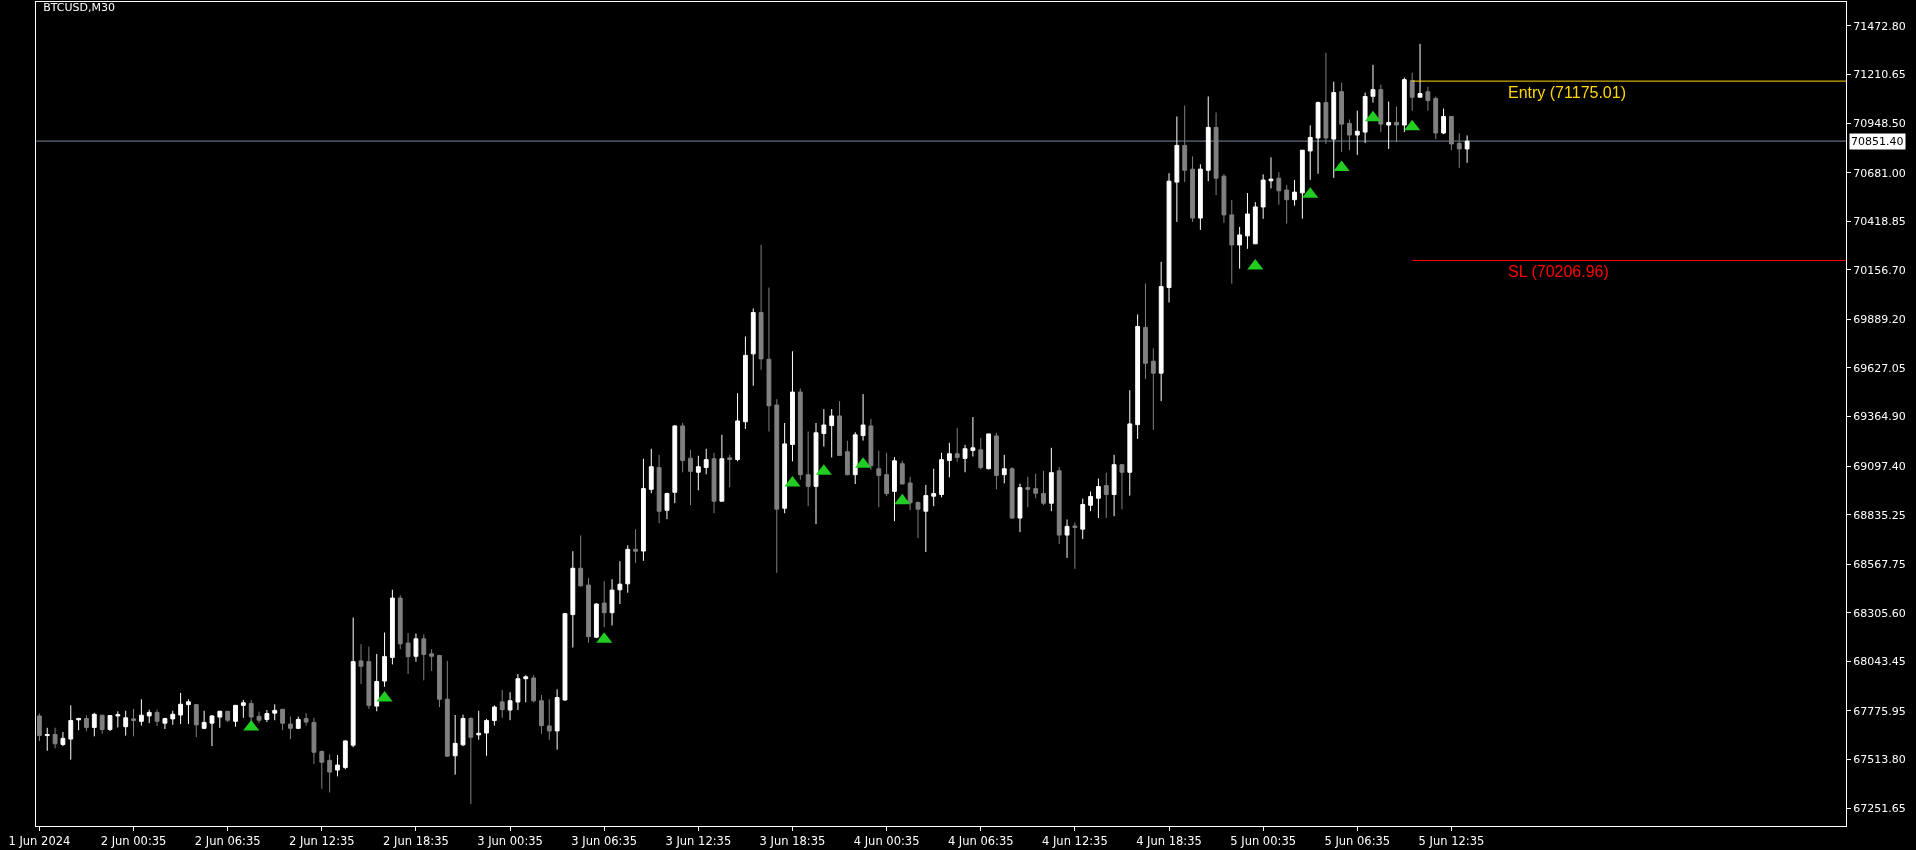  What do you see at coordinates (604, 840) in the screenshot?
I see `x-tick-label: 3 Jun 06:35` at bounding box center [604, 840].